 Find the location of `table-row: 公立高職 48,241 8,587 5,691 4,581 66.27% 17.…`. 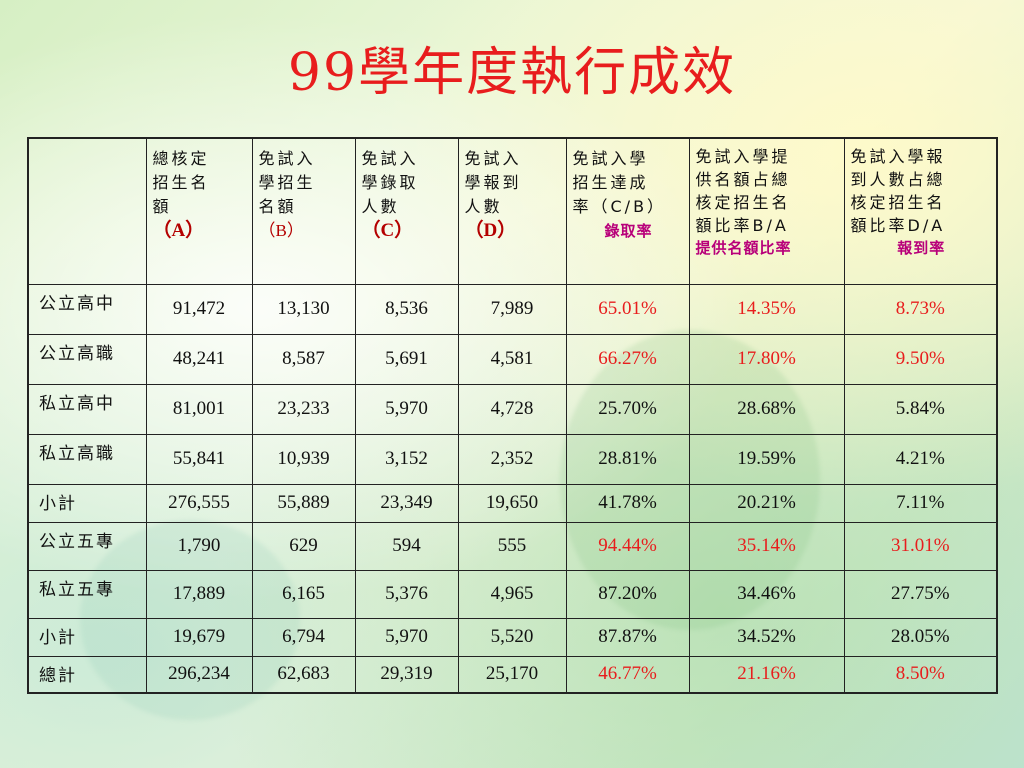

table-row: 公立高職 48,241 8,587 5,691 4,581 66.27% 17.… is located at coordinates (512, 359).